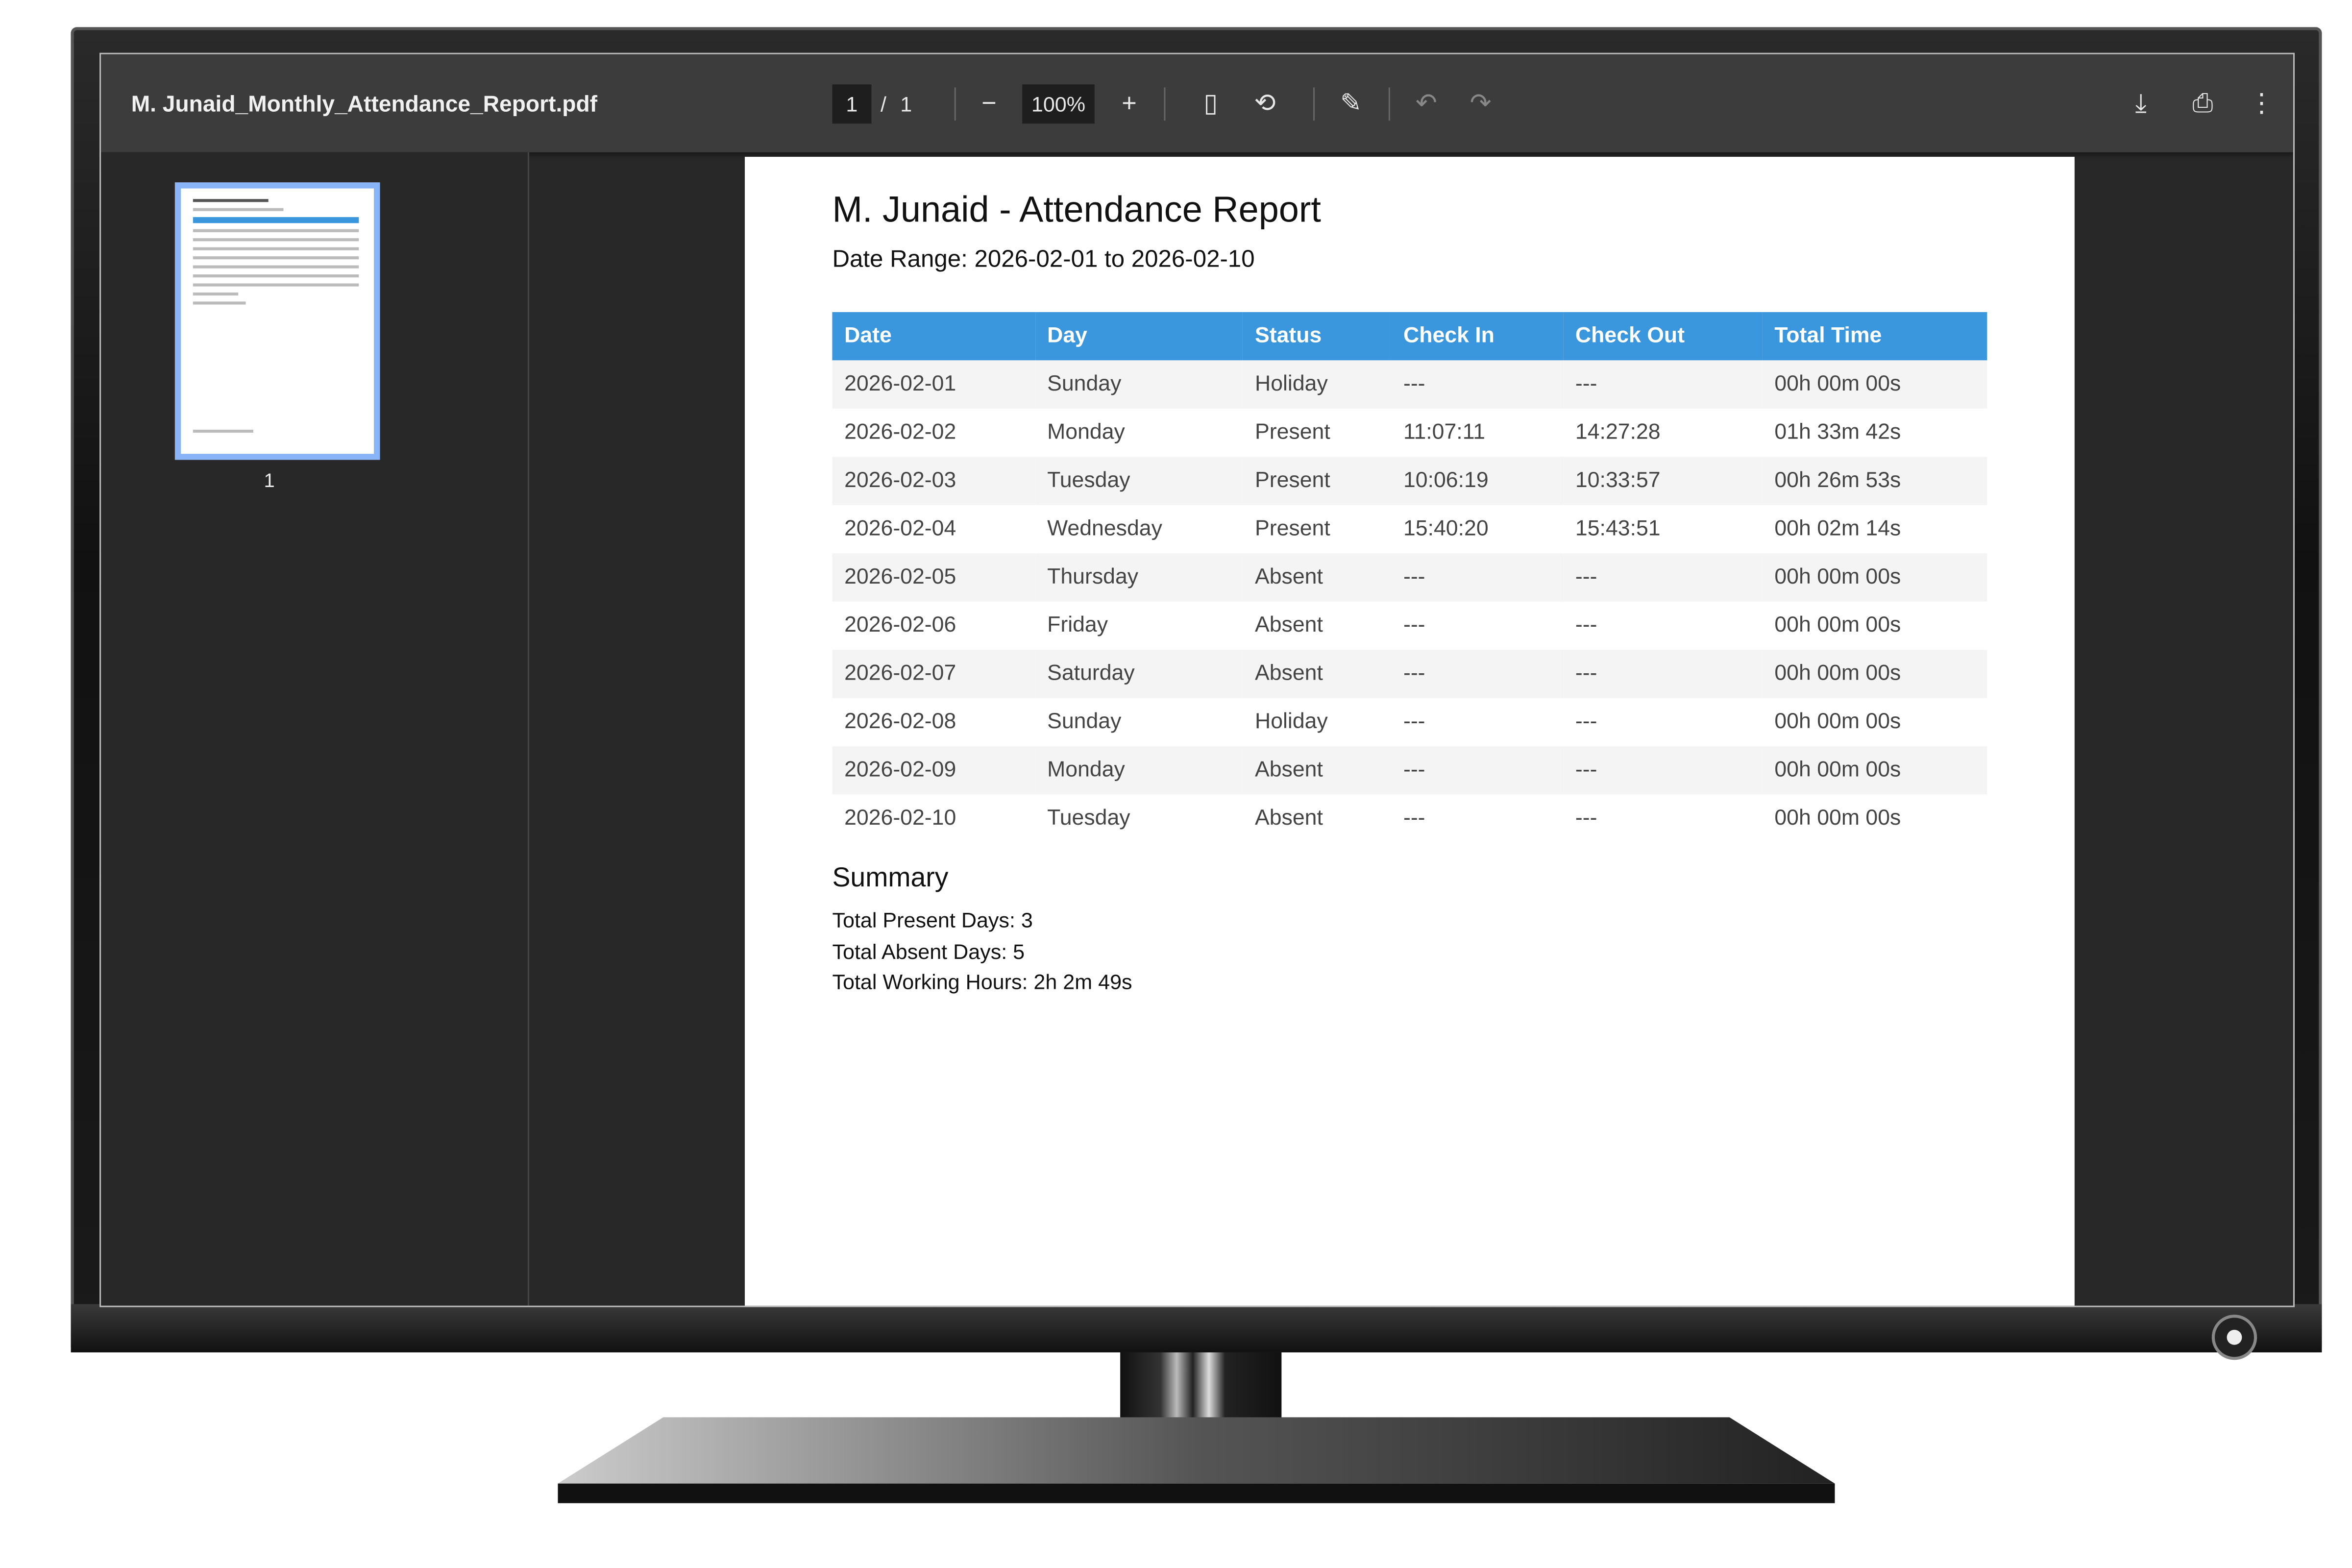 This screenshot has width=2352, height=1568. What do you see at coordinates (1043, 260) in the screenshot?
I see `date-range: Date Range: 2026-02-01 to 2026-02-10` at bounding box center [1043, 260].